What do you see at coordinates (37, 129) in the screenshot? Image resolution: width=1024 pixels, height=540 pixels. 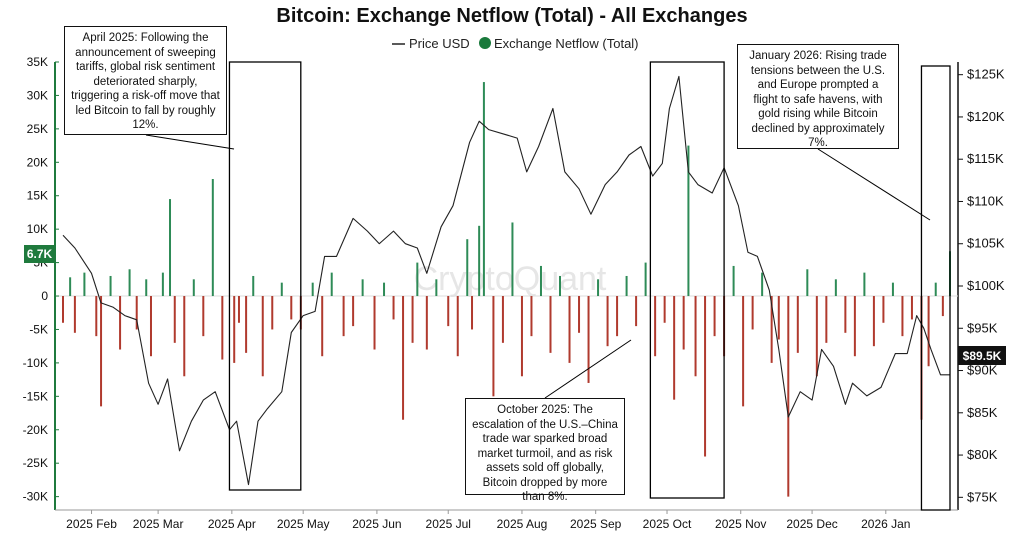 I see `left-tick-label: 25K` at bounding box center [37, 129].